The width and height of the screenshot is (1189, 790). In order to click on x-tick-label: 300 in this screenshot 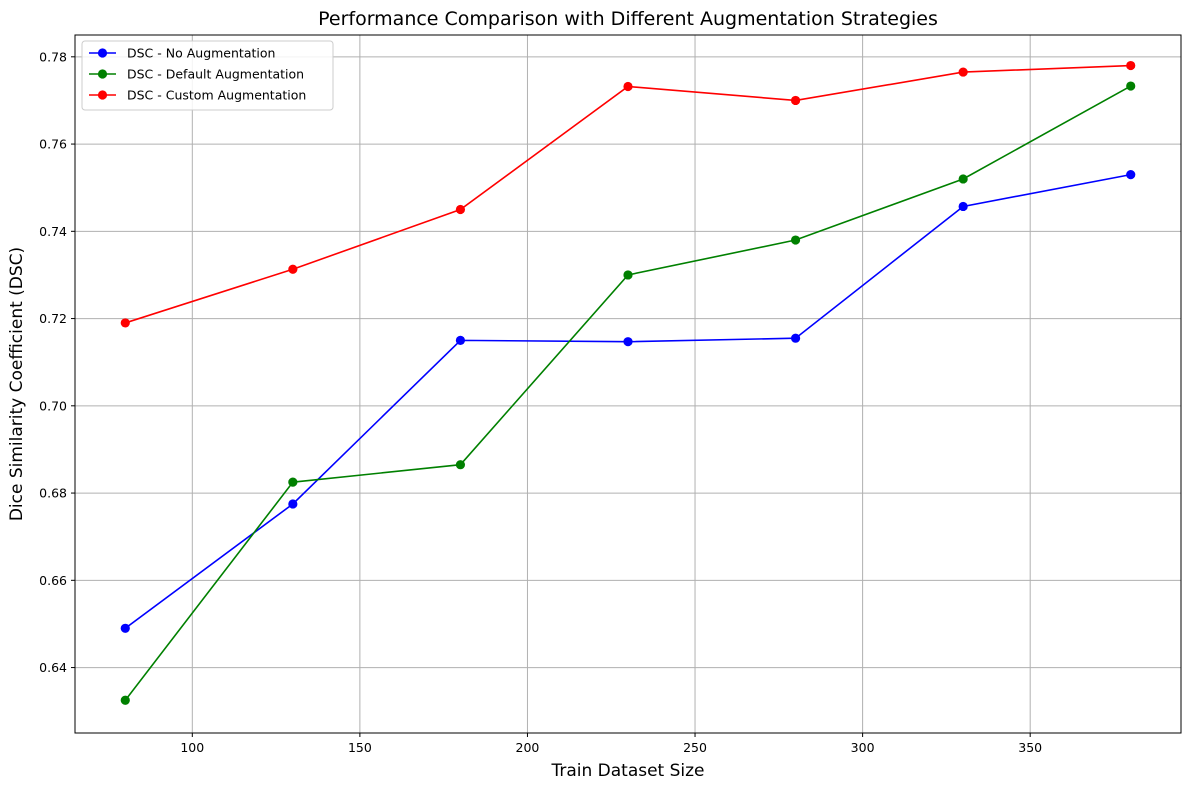, I will do `click(863, 747)`.